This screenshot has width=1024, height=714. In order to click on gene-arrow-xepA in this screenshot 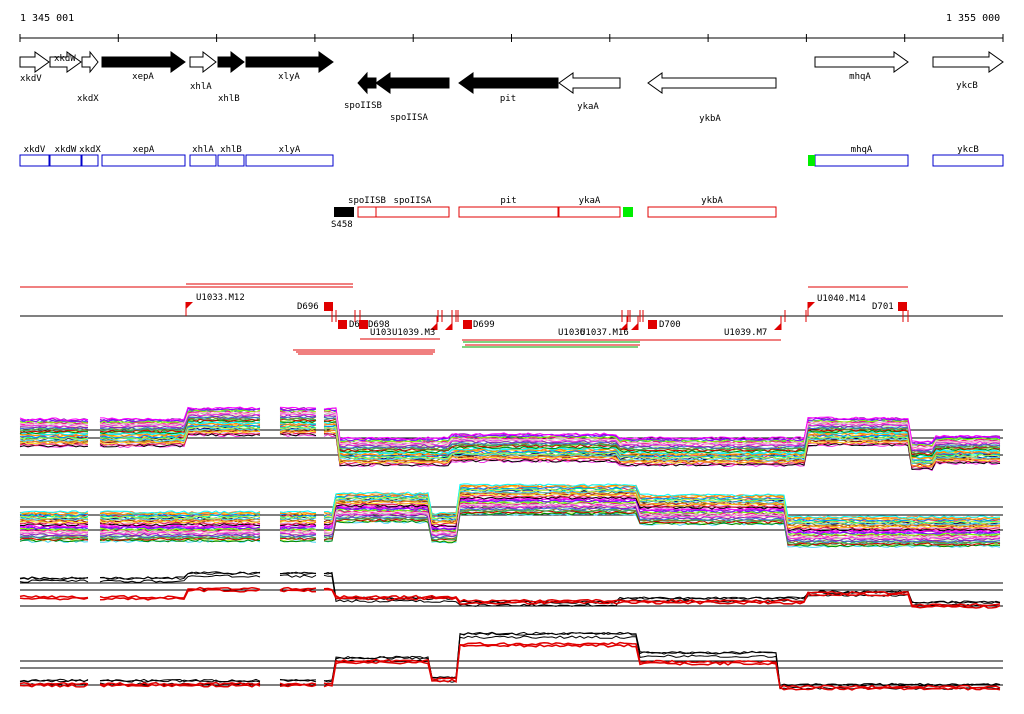, I will do `click(143, 62)`.